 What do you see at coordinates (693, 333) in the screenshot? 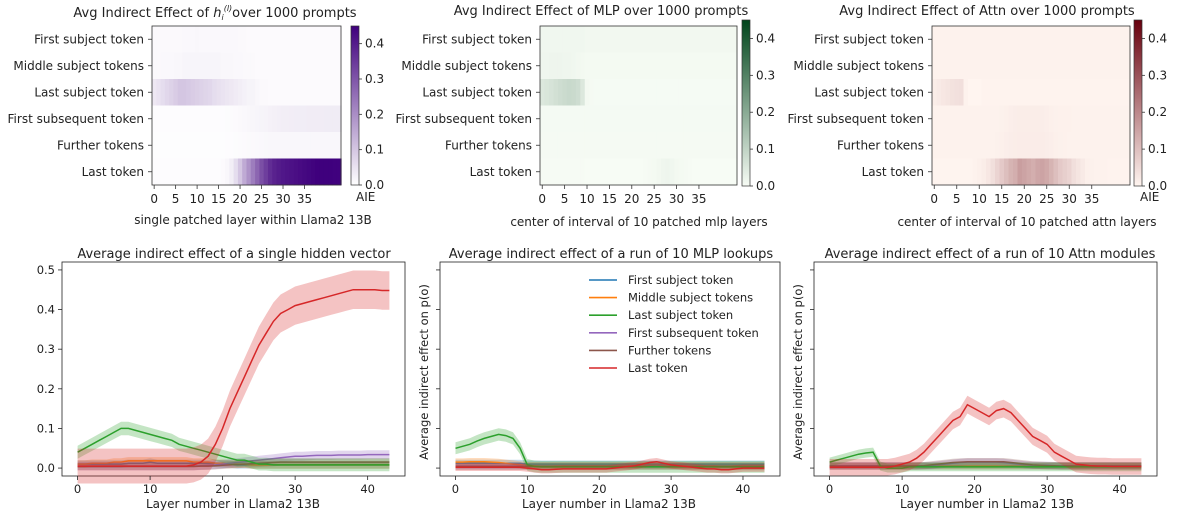
I see `legend-label: First subsequent token` at bounding box center [693, 333].